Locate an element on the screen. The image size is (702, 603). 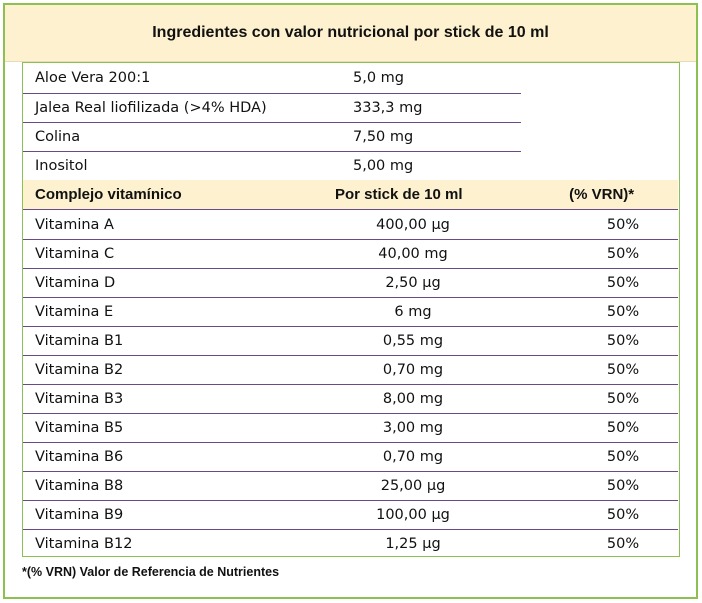
vitamin-row: Vitamina A 400,00 µg 50% is located at coordinates (362, 224).